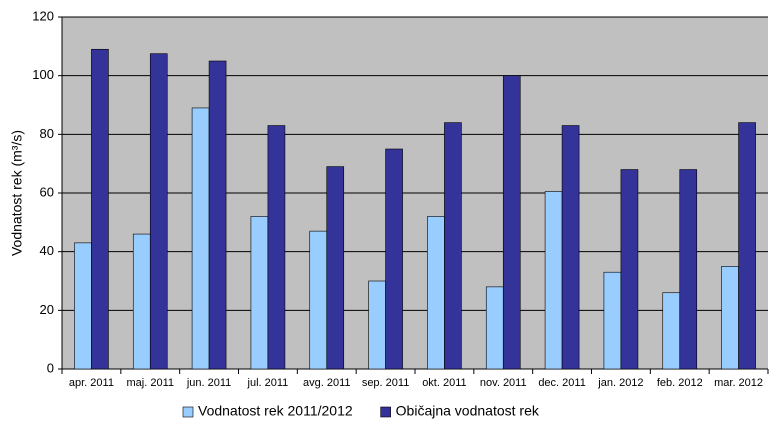 This screenshot has width=772, height=434. I want to click on x-tick-label: dec. 2011, so click(562, 383).